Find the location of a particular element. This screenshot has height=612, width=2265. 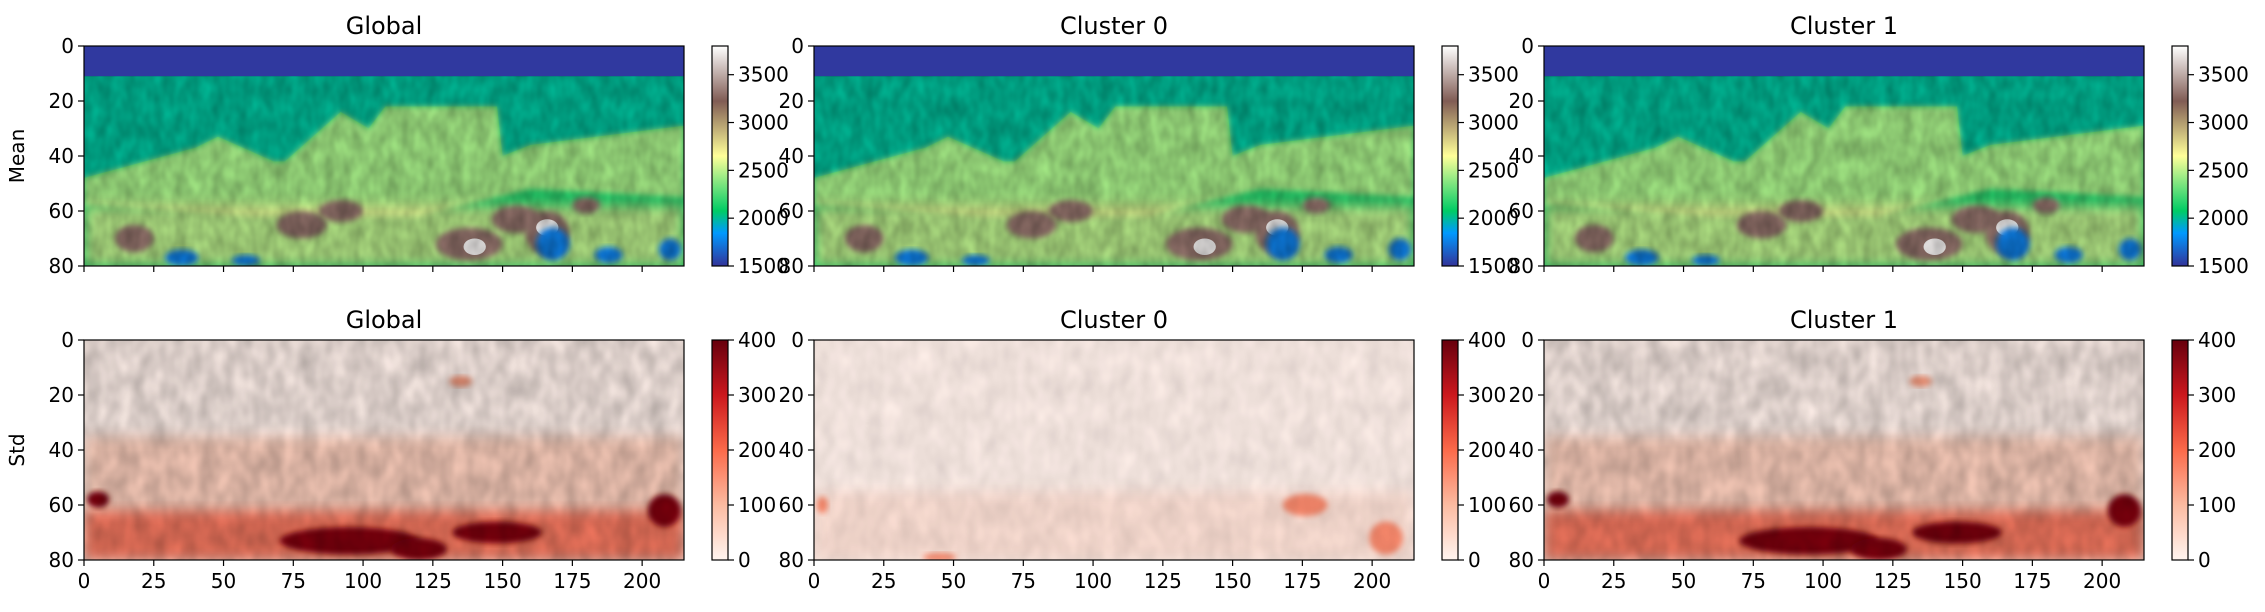

panel-mean-2: Cluster 1 0 20 40 60 80 1500 2000 2500 3000 3500 is located at coordinates (1879, 145).